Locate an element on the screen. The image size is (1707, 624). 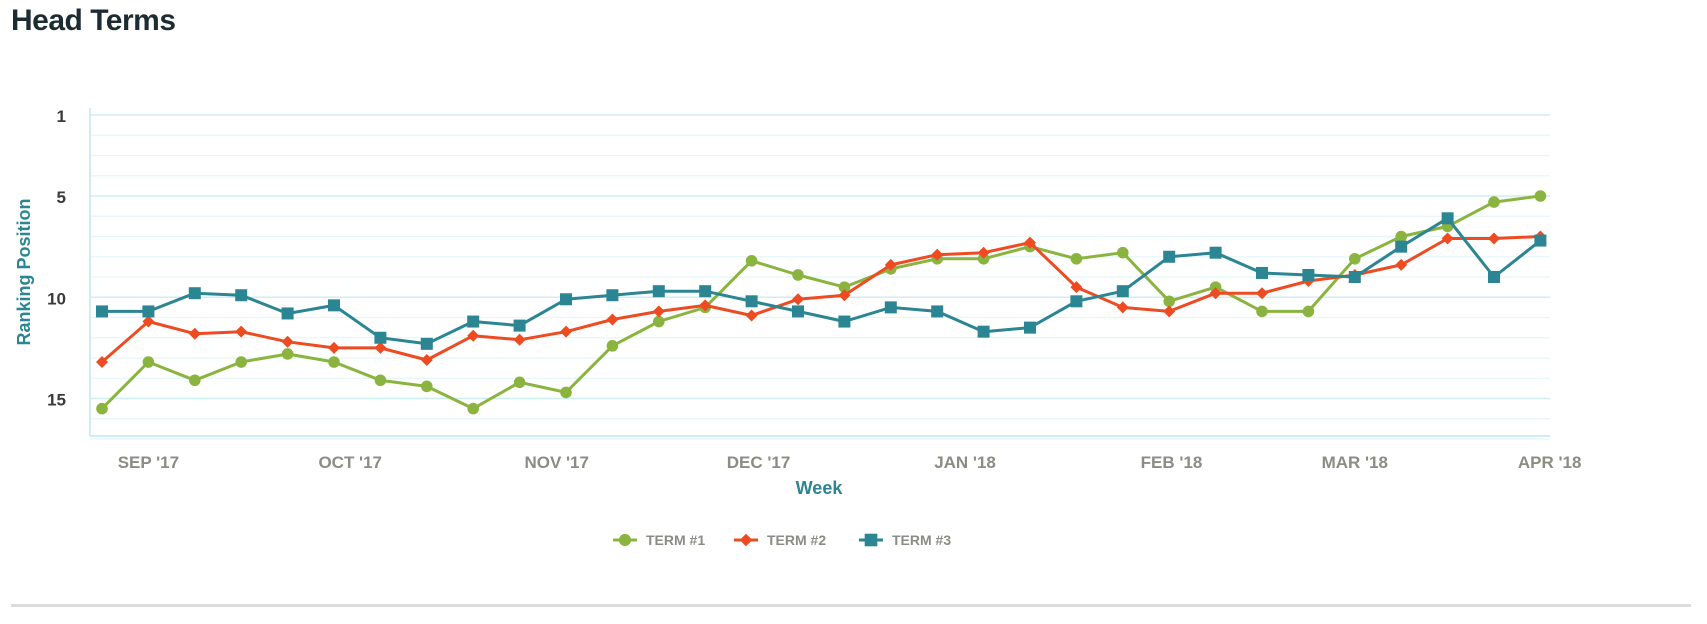
legend-label: TERM #2 is located at coordinates (796, 540).